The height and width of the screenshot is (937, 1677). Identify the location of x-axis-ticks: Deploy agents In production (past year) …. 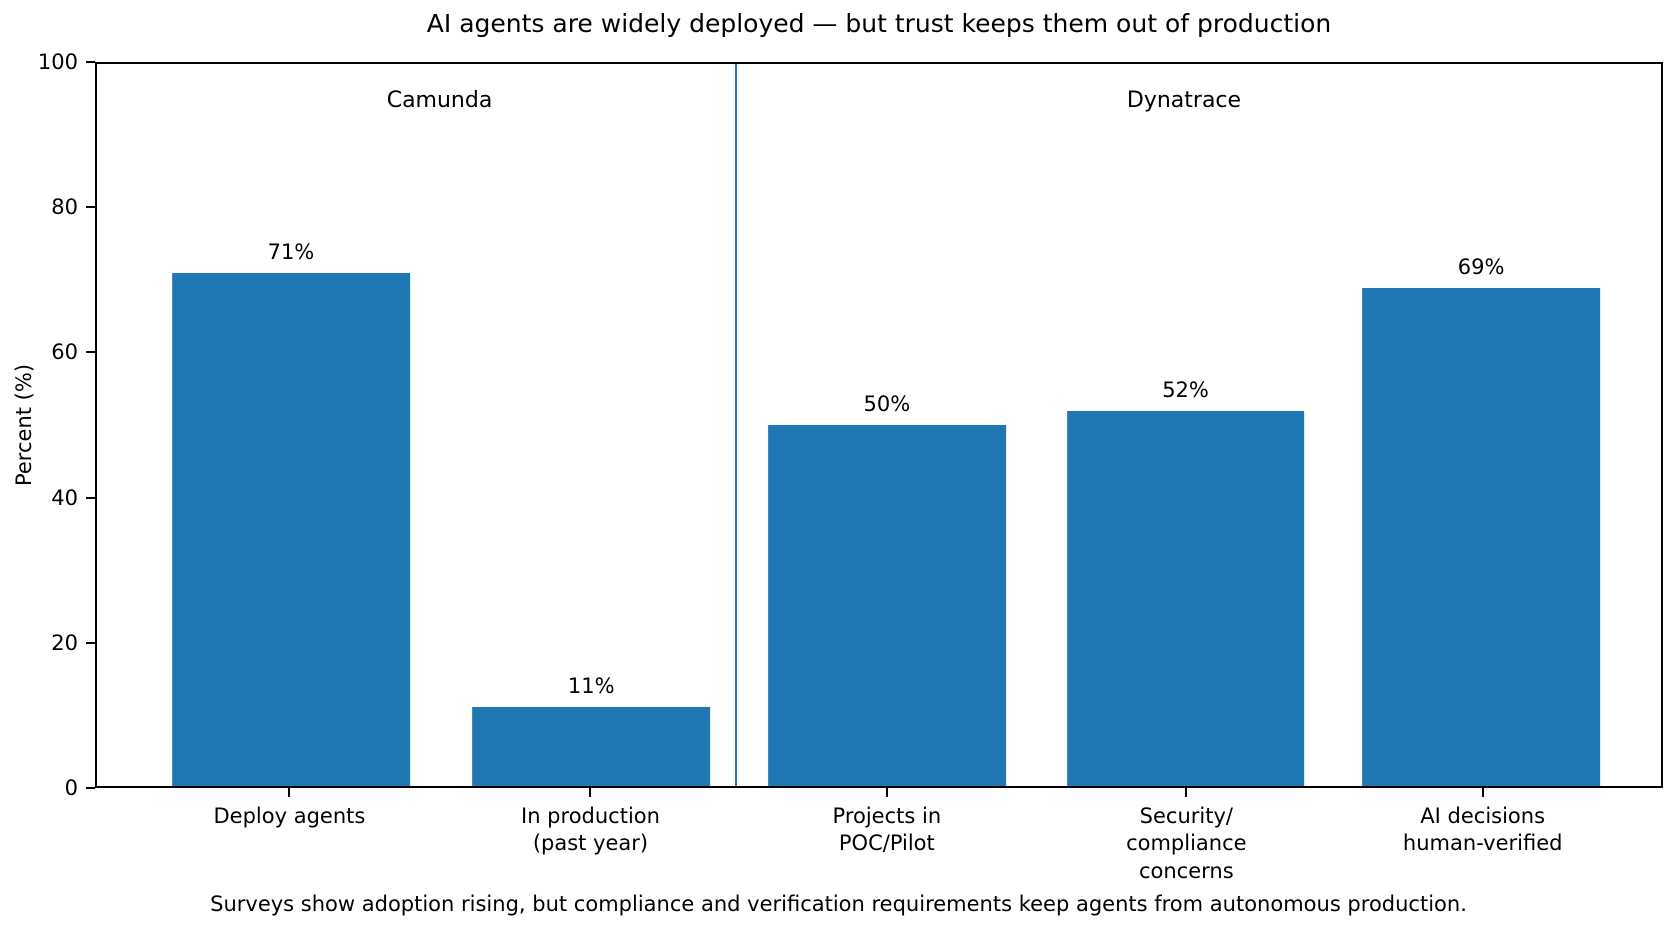
(879, 848).